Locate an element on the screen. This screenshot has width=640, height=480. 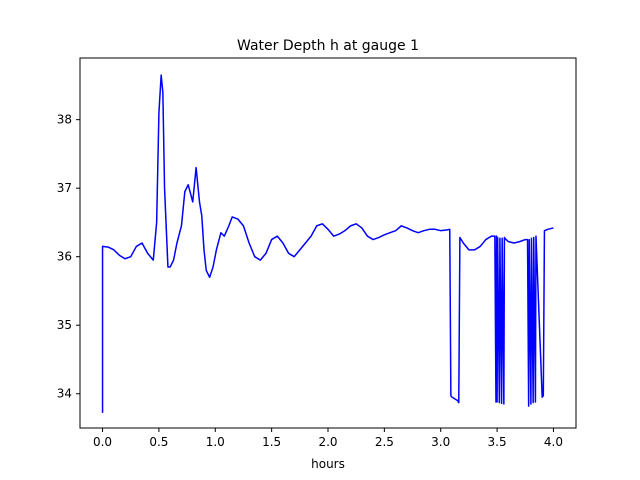
x-tick-label: 2.5 is located at coordinates (384, 442).